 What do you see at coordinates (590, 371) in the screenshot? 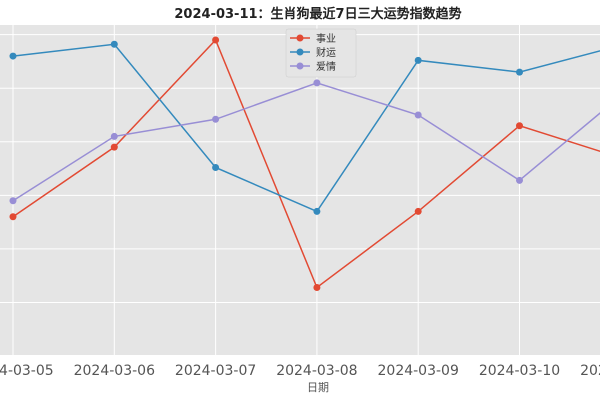
I see `x-tick-label: 2024-03-11` at bounding box center [590, 371].